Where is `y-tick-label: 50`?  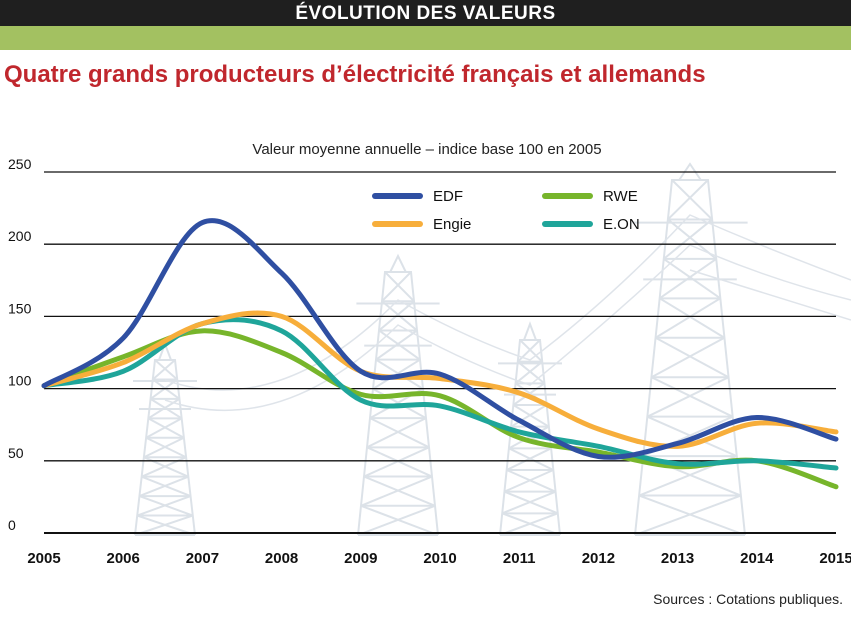
y-tick-label: 50 is located at coordinates (16, 453).